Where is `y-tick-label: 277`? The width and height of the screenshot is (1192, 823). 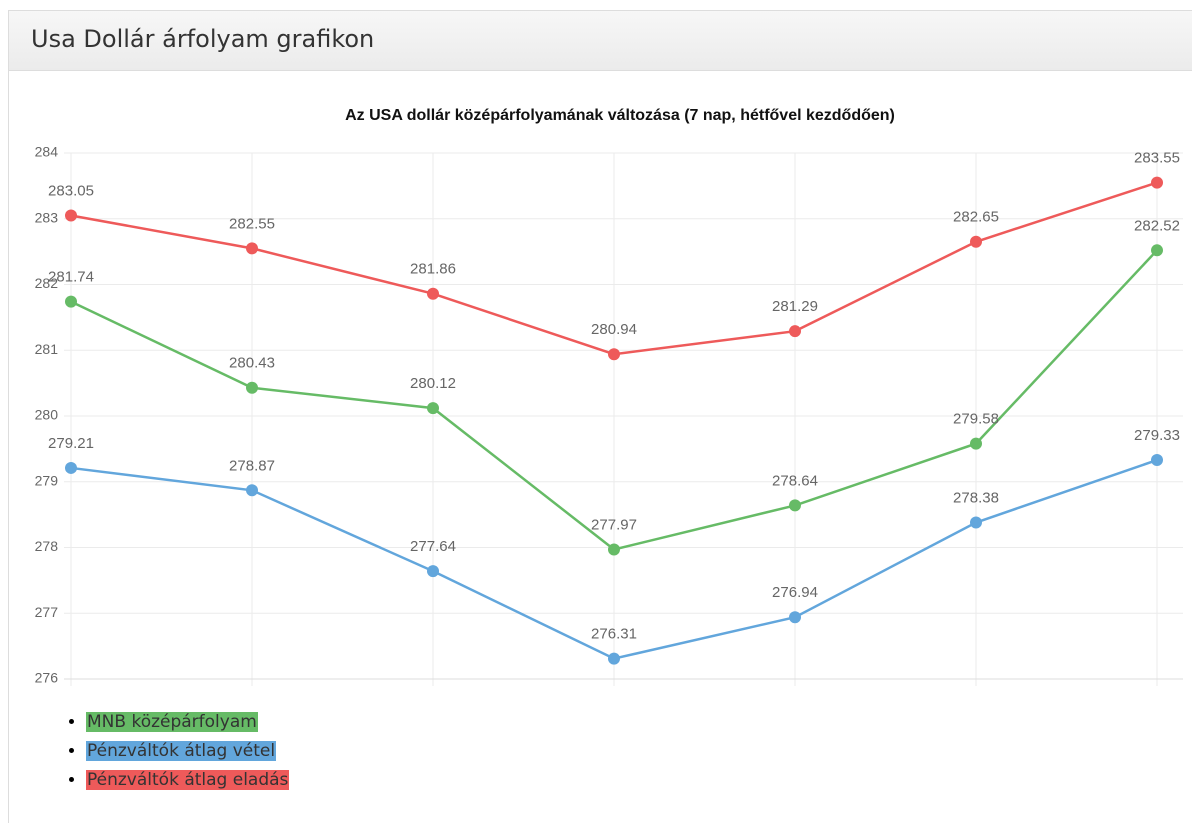
y-tick-label: 277 is located at coordinates (47, 612).